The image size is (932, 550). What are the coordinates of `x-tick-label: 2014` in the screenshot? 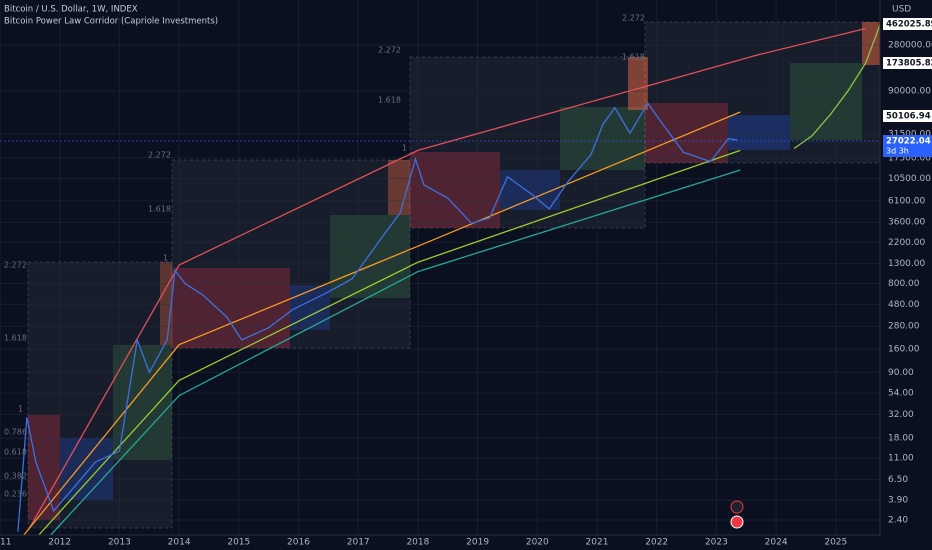 It's located at (179, 543).